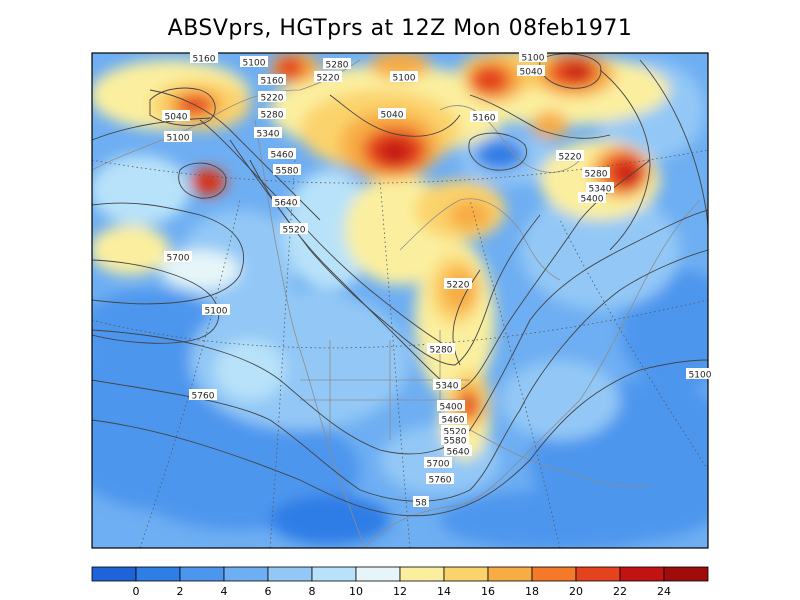 The image size is (800, 600). I want to click on colorbar-tick-label: 12, so click(400, 591).